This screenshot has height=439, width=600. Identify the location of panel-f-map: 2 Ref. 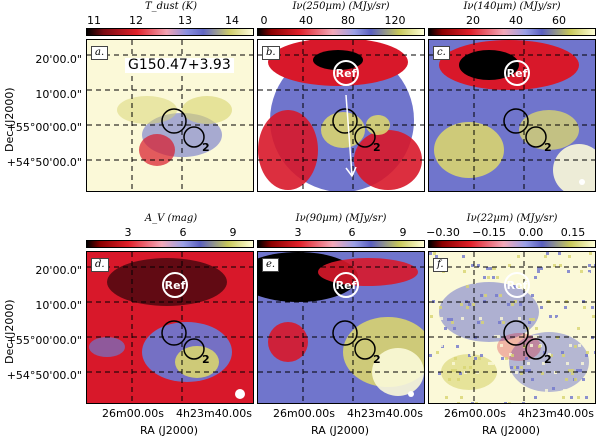
(512, 327).